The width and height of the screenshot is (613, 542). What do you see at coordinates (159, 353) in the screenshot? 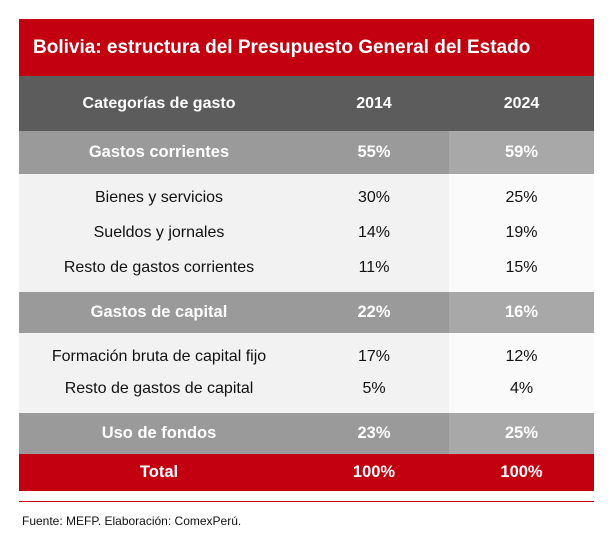
I see `row-label: Formación bruta de capital fijo` at bounding box center [159, 353].